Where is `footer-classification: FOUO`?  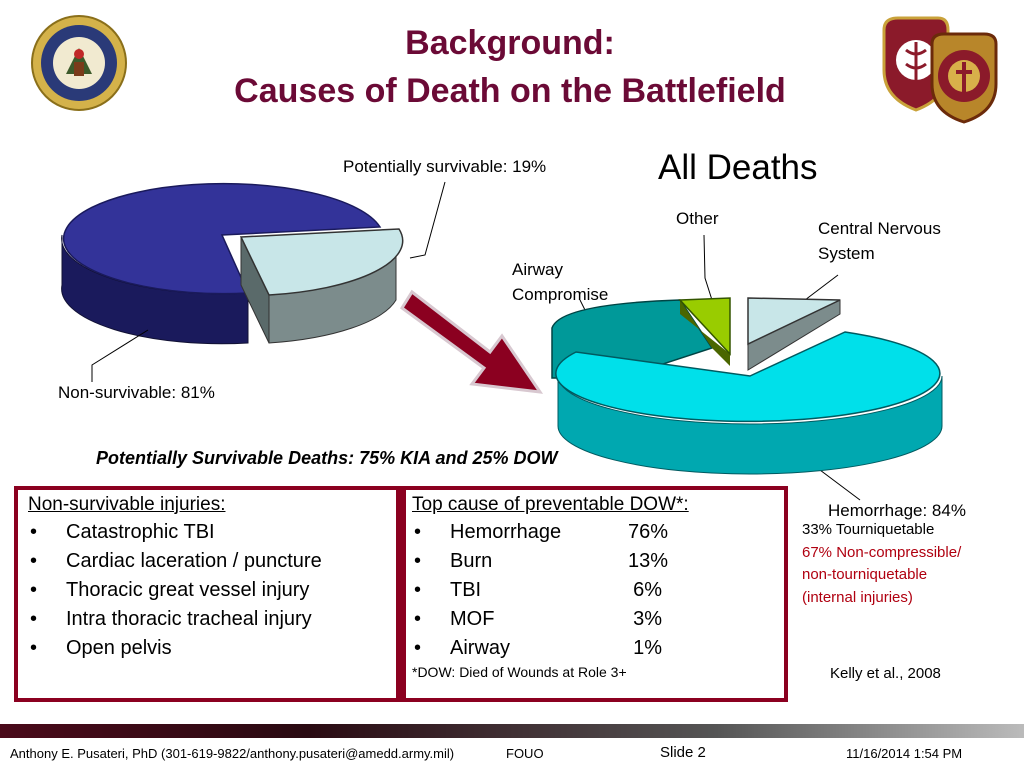
footer-classification: FOUO is located at coordinates (525, 753).